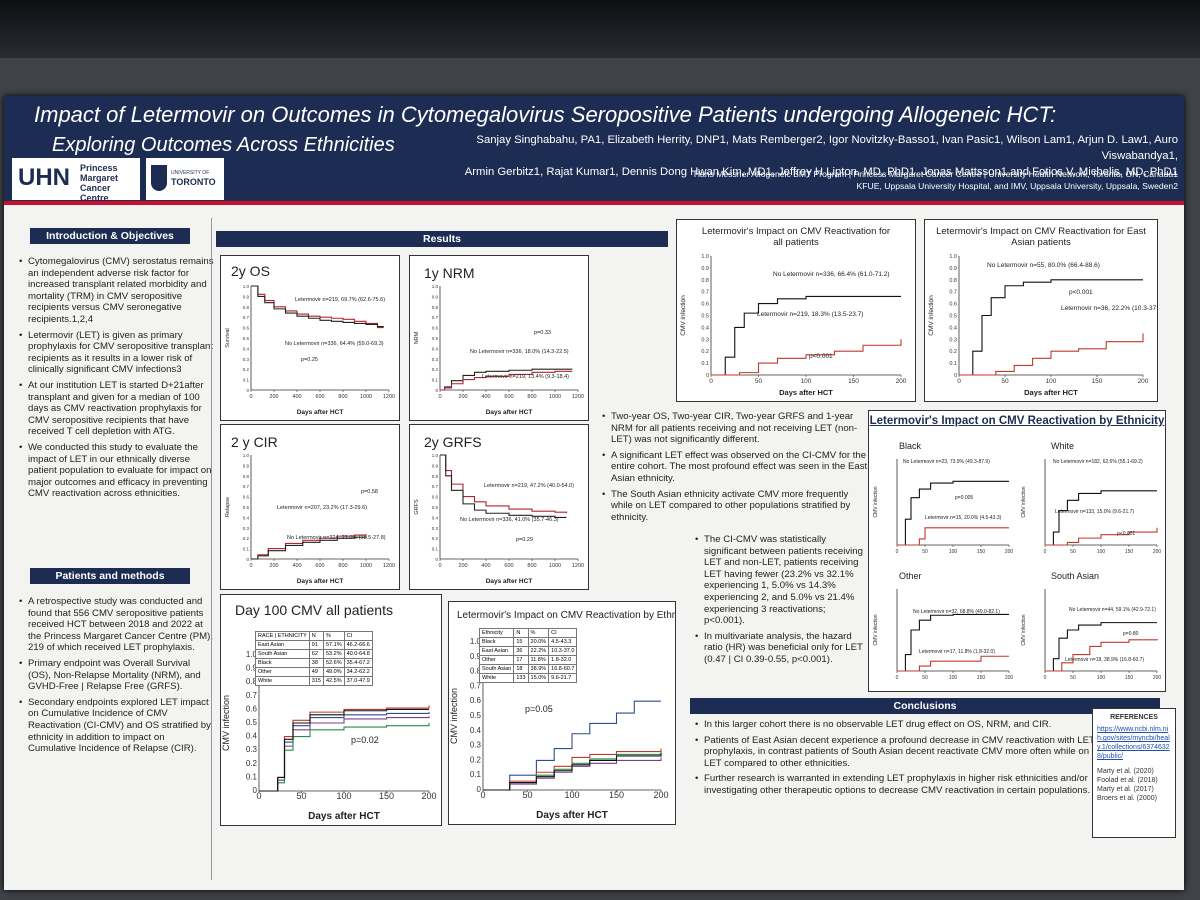  What do you see at coordinates (538, 678) in the screenshot?
I see `table-cell: 15.0%` at bounding box center [538, 678].